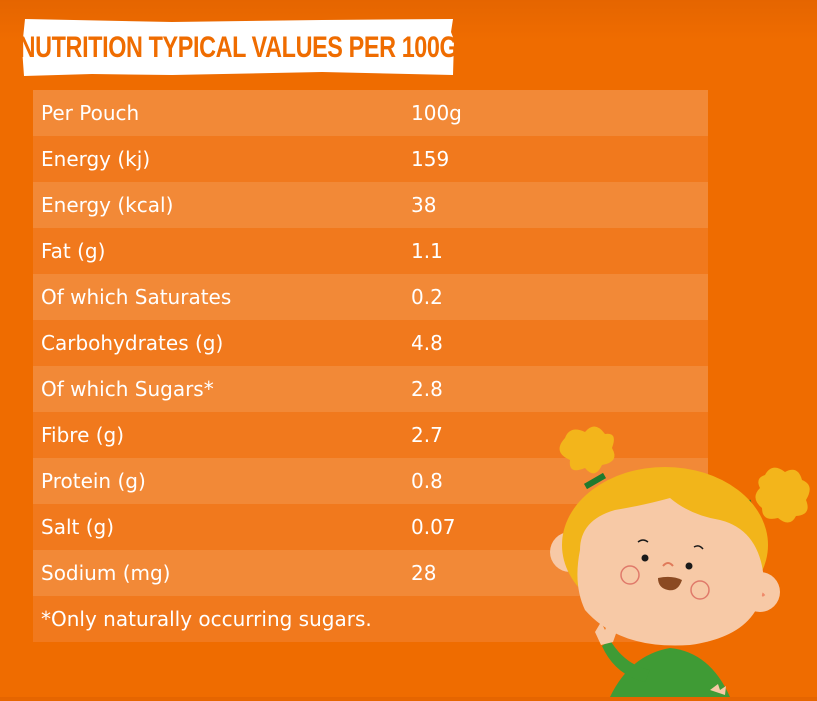 The image size is (817, 701). Describe the element at coordinates (93, 481) in the screenshot. I see `nutrient-label: Protein (g)` at that location.